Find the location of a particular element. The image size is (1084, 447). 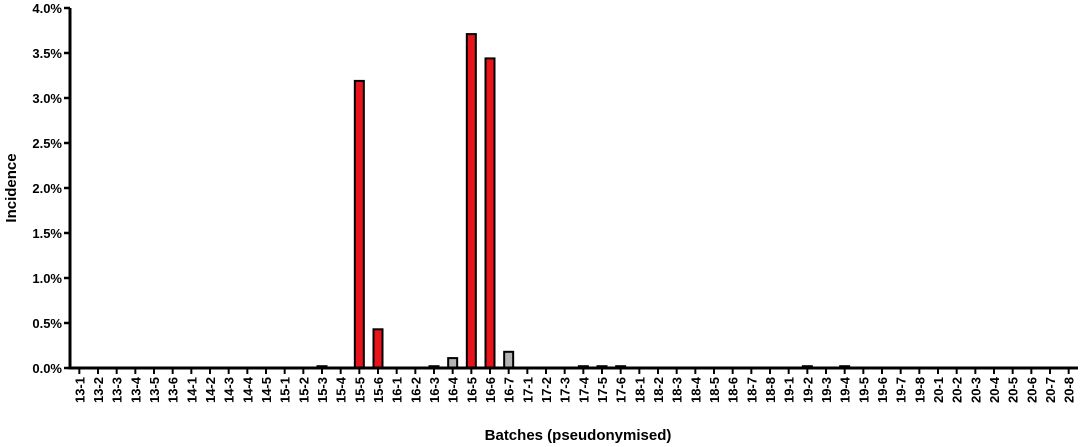

x-tick-label: 13-3 is located at coordinates (117, 390).